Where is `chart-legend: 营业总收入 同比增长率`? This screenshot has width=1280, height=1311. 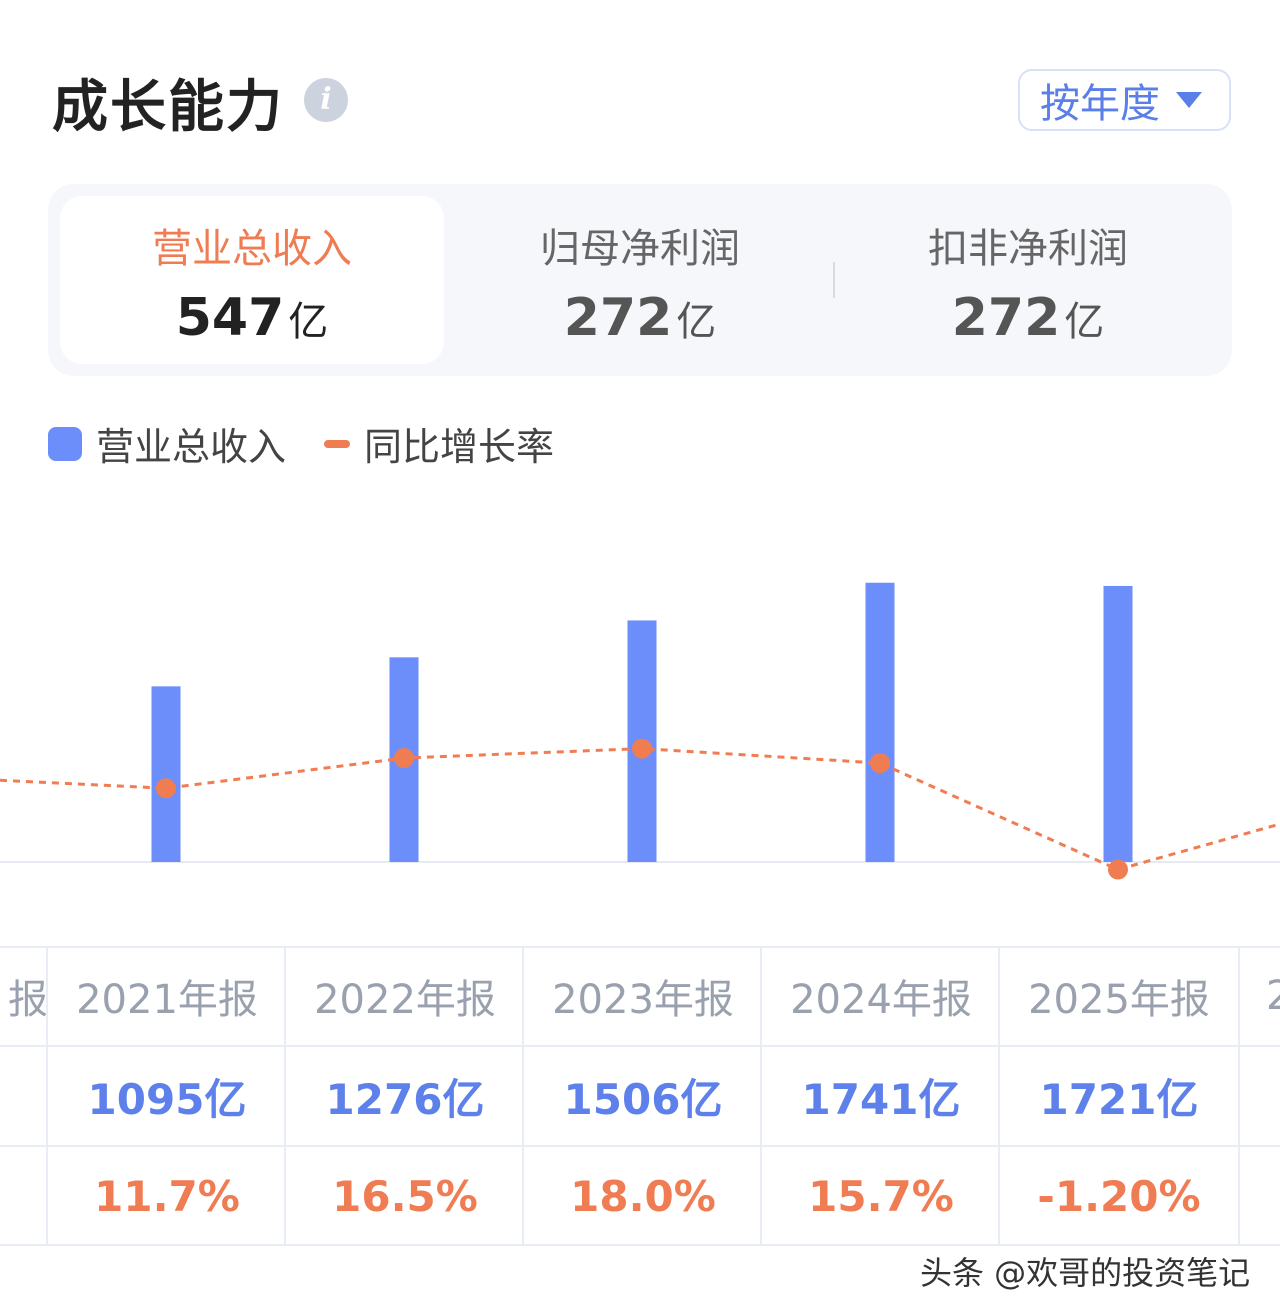
chart-legend: 营业总收入 同比增长率 is located at coordinates (301, 443).